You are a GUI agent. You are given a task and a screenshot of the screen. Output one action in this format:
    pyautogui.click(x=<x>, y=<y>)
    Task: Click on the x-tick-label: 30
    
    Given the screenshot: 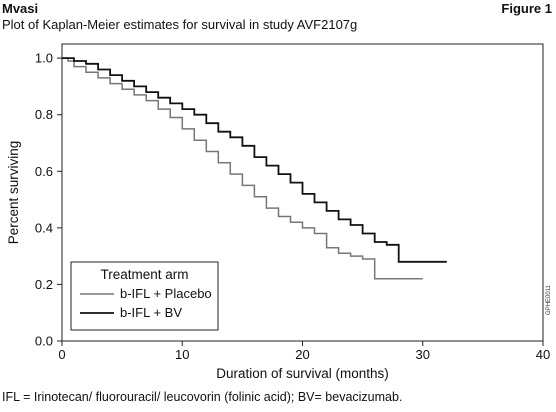 What is the action you would take?
    pyautogui.click(x=423, y=354)
    